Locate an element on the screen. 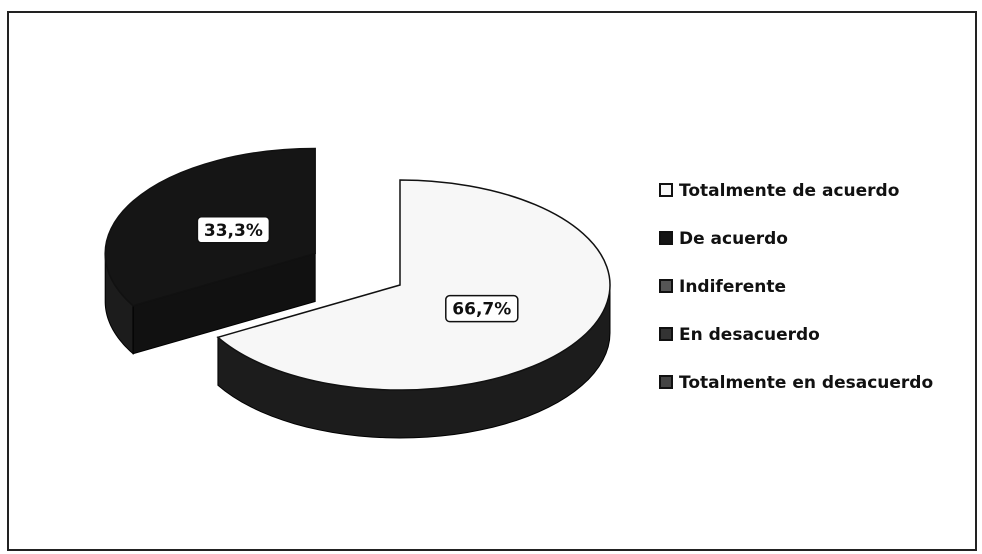 This screenshot has height=554, width=982. legend-label: De acuerdo is located at coordinates (733, 239).